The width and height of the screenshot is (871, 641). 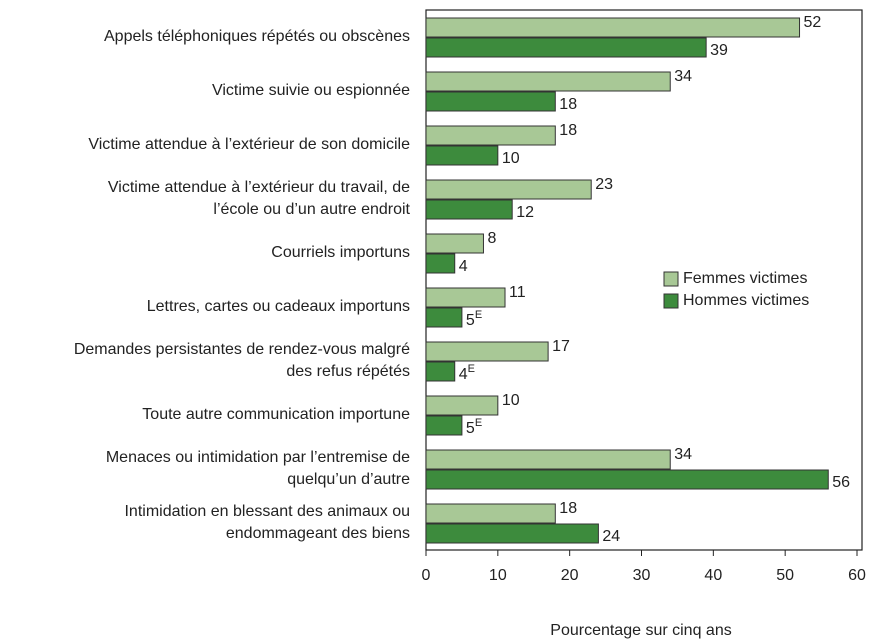 What do you see at coordinates (570, 575) in the screenshot?
I see `x-tick-label: 20` at bounding box center [570, 575].